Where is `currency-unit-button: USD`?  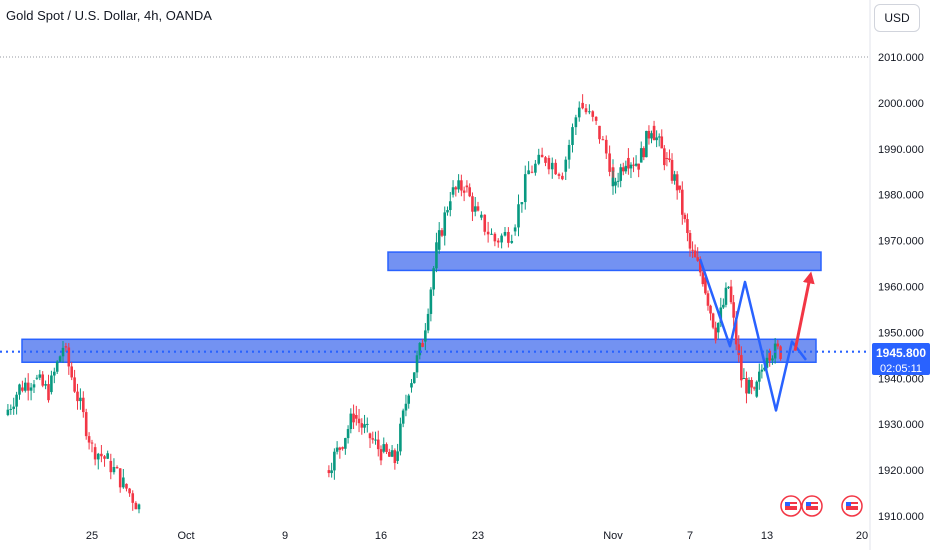
currency-unit-button: USD is located at coordinates (897, 18).